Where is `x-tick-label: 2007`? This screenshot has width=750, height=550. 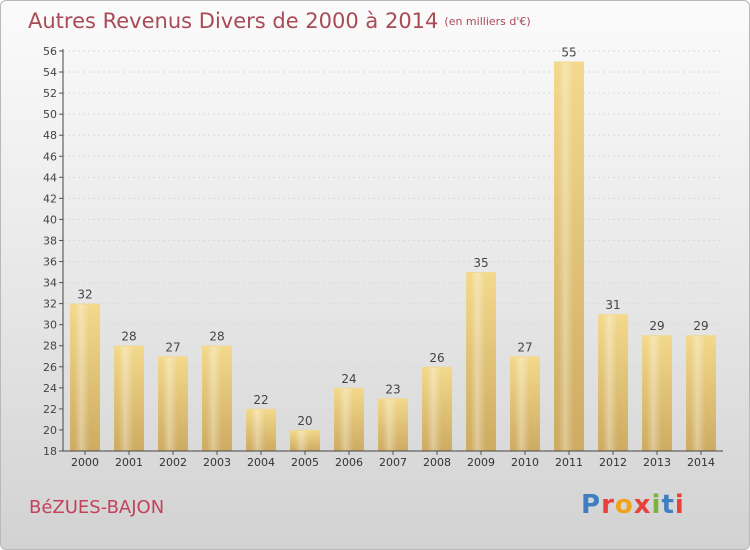
x-tick-label: 2007 is located at coordinates (393, 462).